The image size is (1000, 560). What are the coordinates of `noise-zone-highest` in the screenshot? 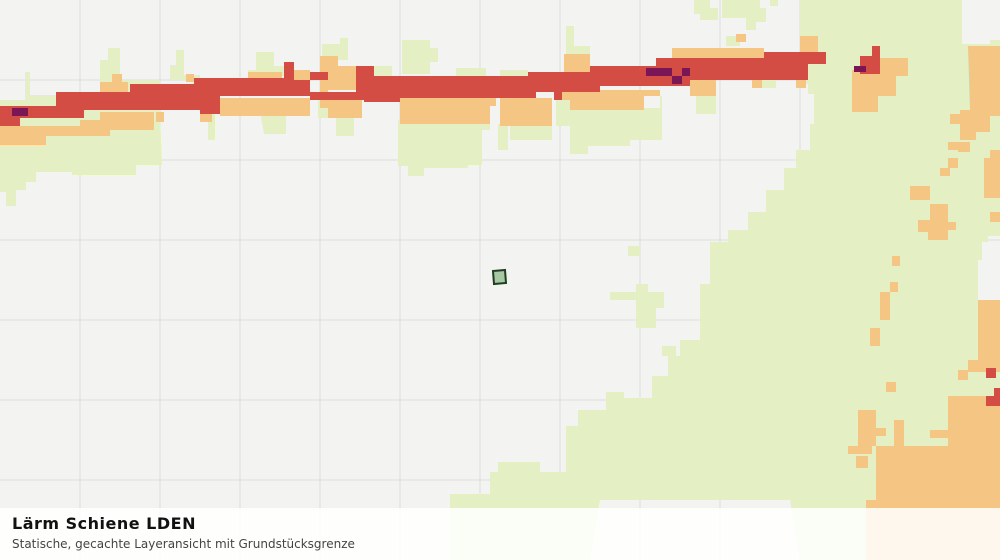 It's located at (439, 91).